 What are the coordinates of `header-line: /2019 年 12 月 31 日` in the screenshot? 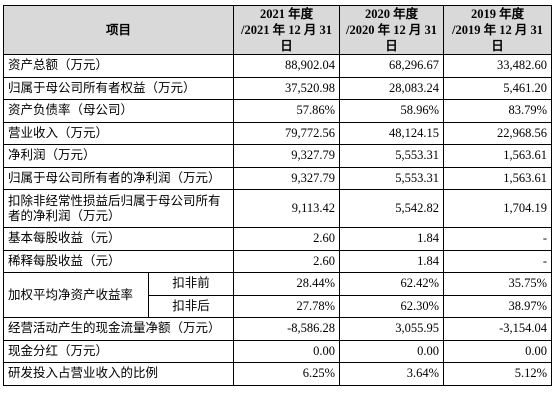 It's located at (497, 38).